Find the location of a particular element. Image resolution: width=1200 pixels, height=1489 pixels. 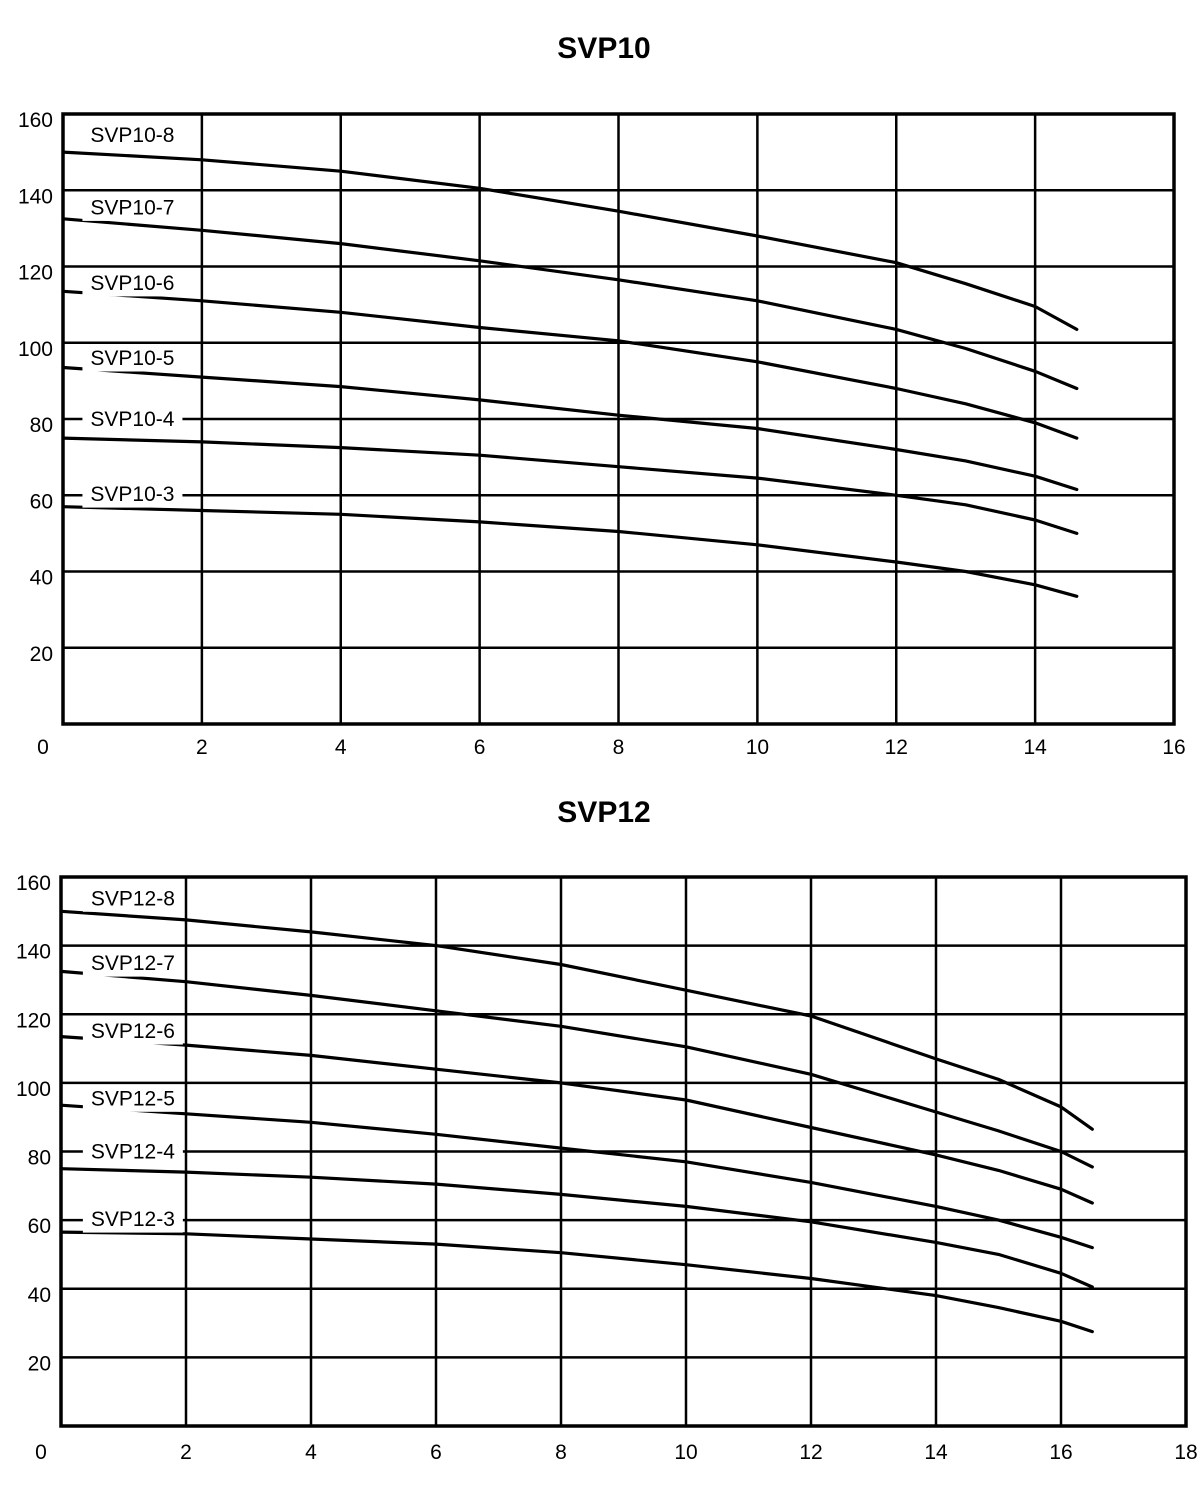

curve-label-SVP12-3: SVP12-3 is located at coordinates (133, 1219).